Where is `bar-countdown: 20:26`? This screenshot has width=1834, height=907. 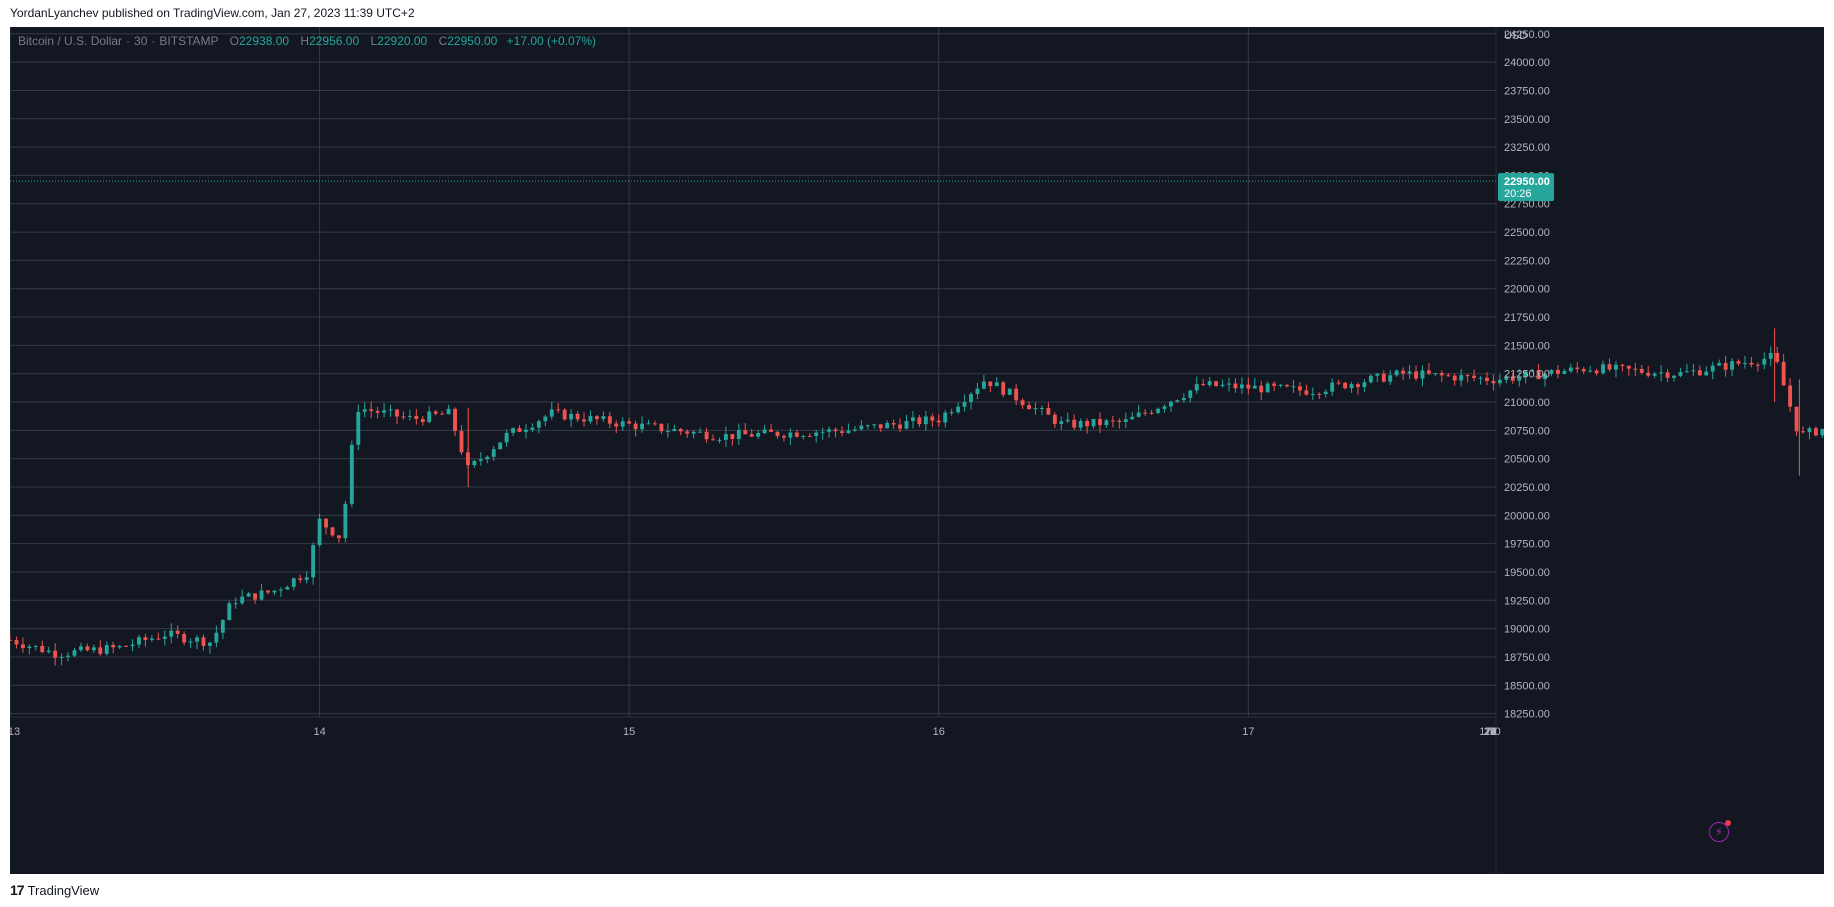
bar-countdown: 20:26 is located at coordinates (1518, 194).